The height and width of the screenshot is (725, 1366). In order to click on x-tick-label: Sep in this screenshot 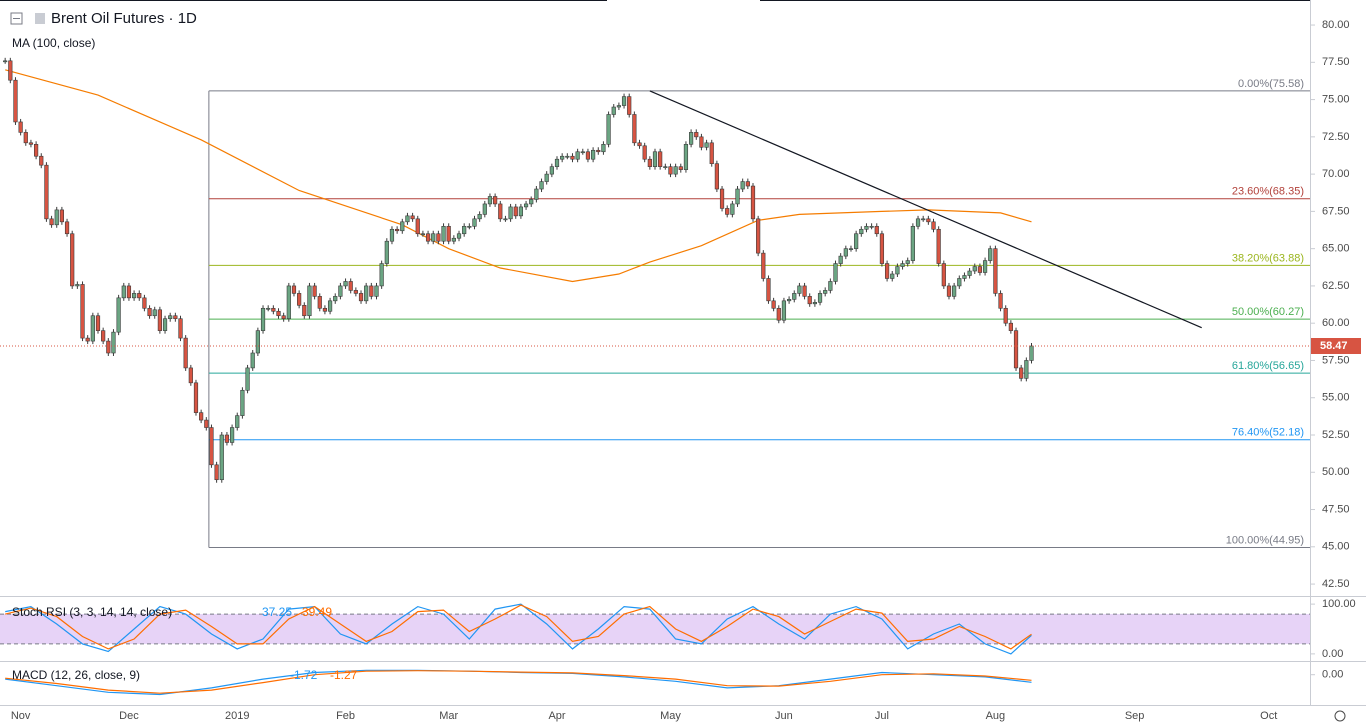, I will do `click(1135, 716)`.